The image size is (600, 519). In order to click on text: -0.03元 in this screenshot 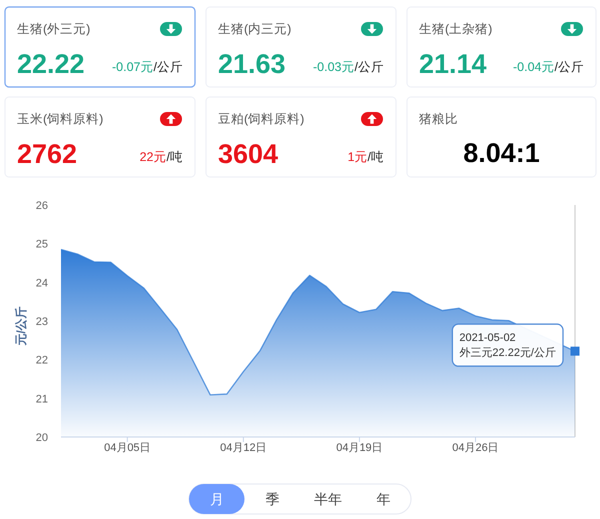, I will do `click(334, 67)`.